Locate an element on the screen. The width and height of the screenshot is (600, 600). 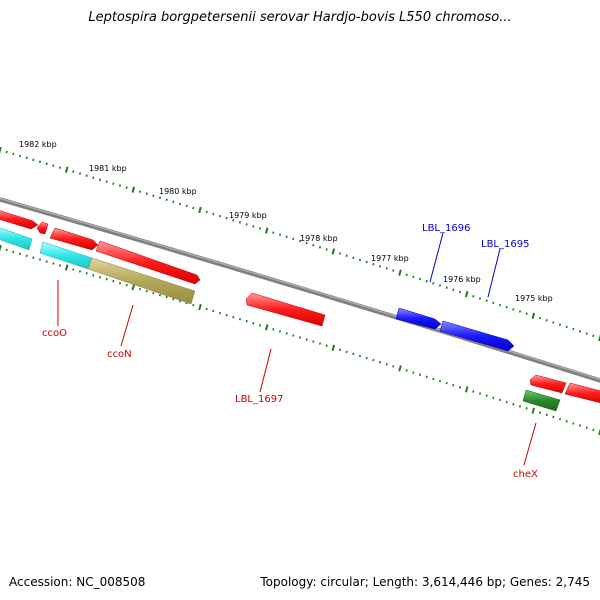
scale-label-1981: 1981 kbp is located at coordinates (108, 168).